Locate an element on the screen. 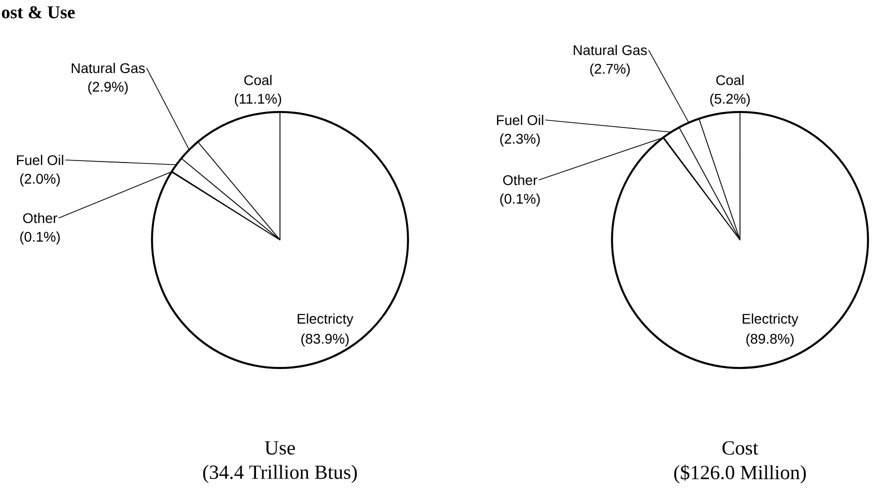  text: Use is located at coordinates (279, 448).